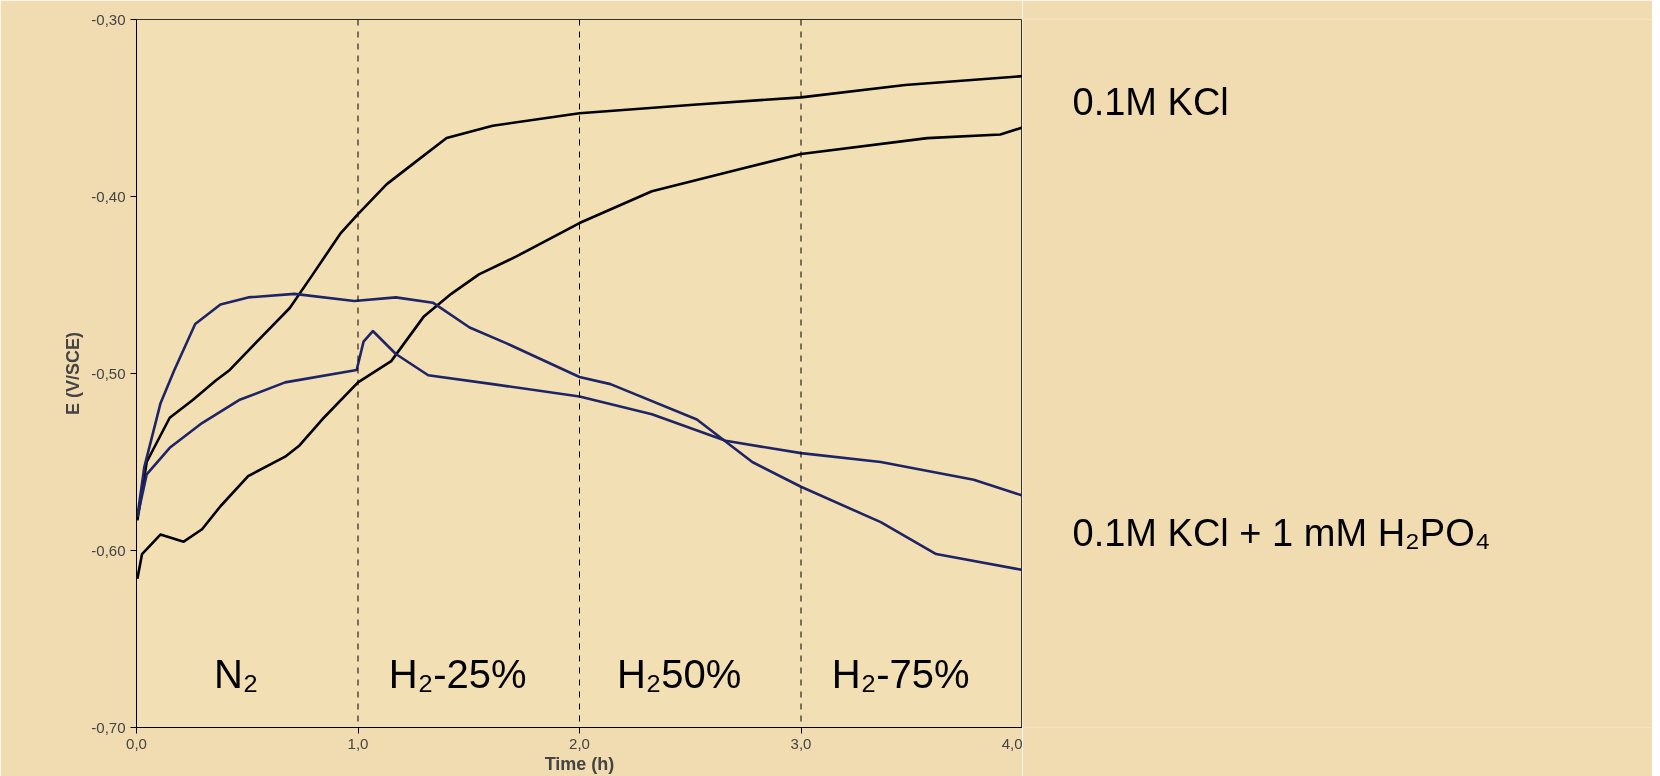  What do you see at coordinates (108, 550) in the screenshot?
I see `y-tick-label: -0,60` at bounding box center [108, 550].